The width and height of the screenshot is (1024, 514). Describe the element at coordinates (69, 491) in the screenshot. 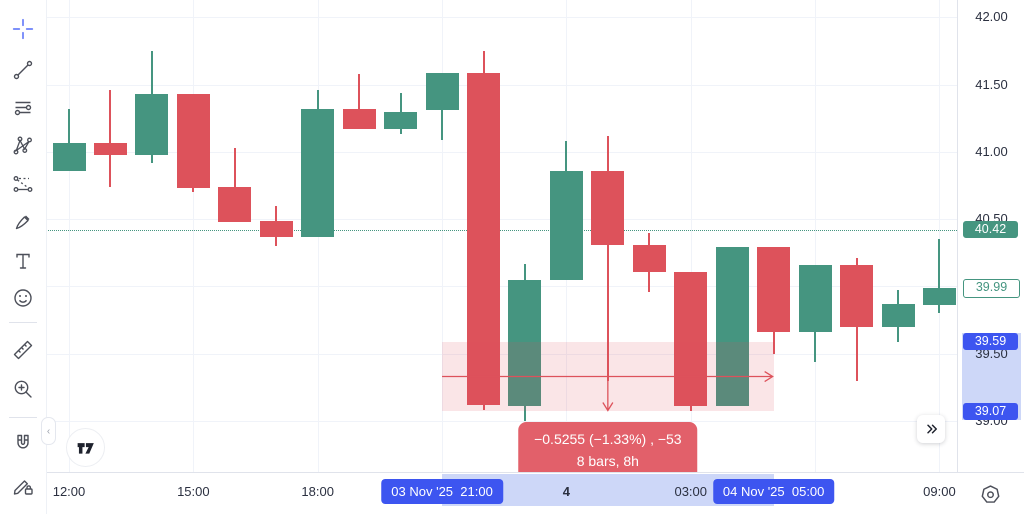

I see `time-axis-label: 12:00` at that location.